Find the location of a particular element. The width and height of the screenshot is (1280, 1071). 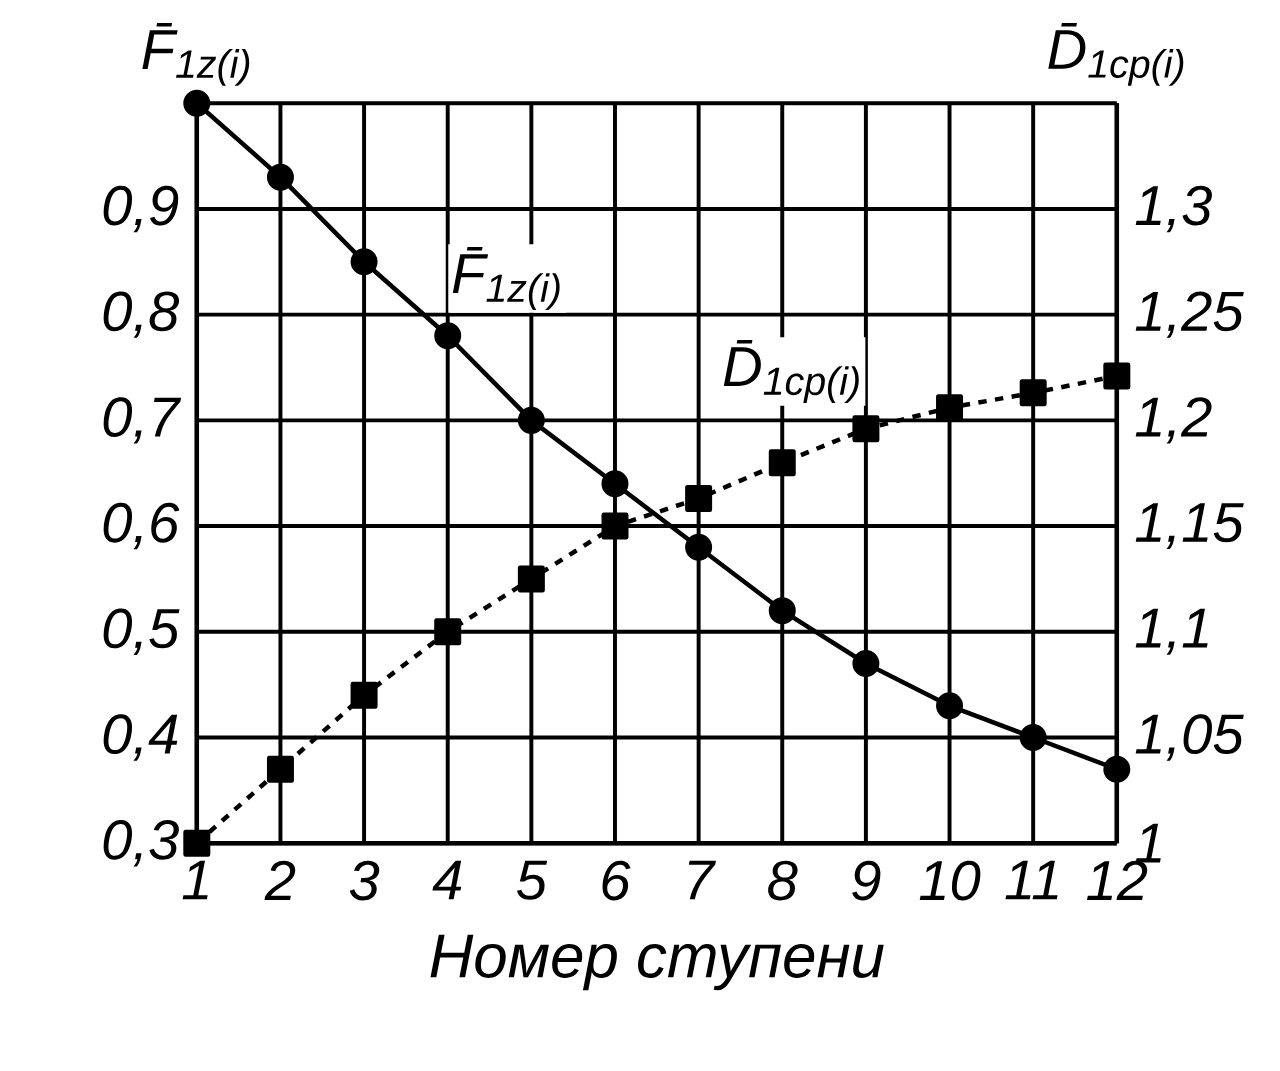

y-tick-label: 0,4 is located at coordinates (140, 737).